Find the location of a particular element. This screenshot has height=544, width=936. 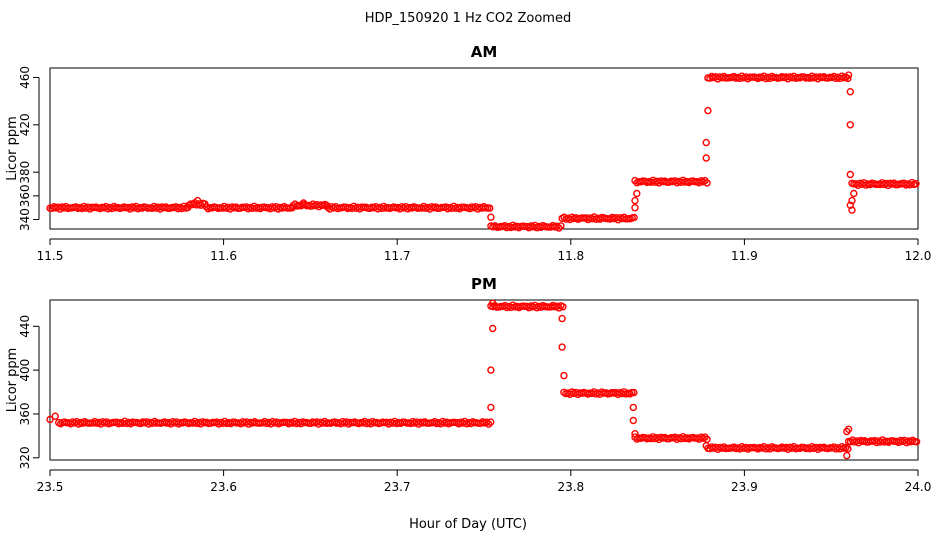

y-tick-label: 320 is located at coordinates (25, 457).